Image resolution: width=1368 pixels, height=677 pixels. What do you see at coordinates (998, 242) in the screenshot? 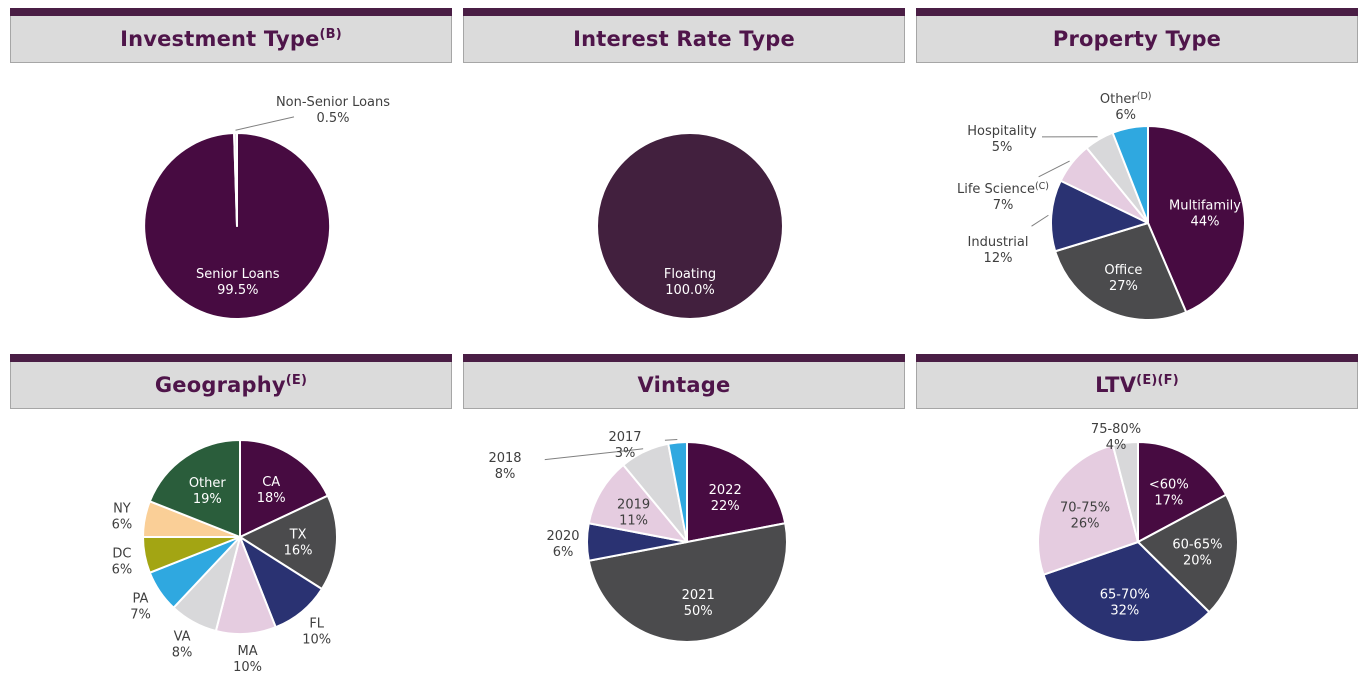
I see `pie-label-industrial: Industrial` at bounding box center [998, 242].